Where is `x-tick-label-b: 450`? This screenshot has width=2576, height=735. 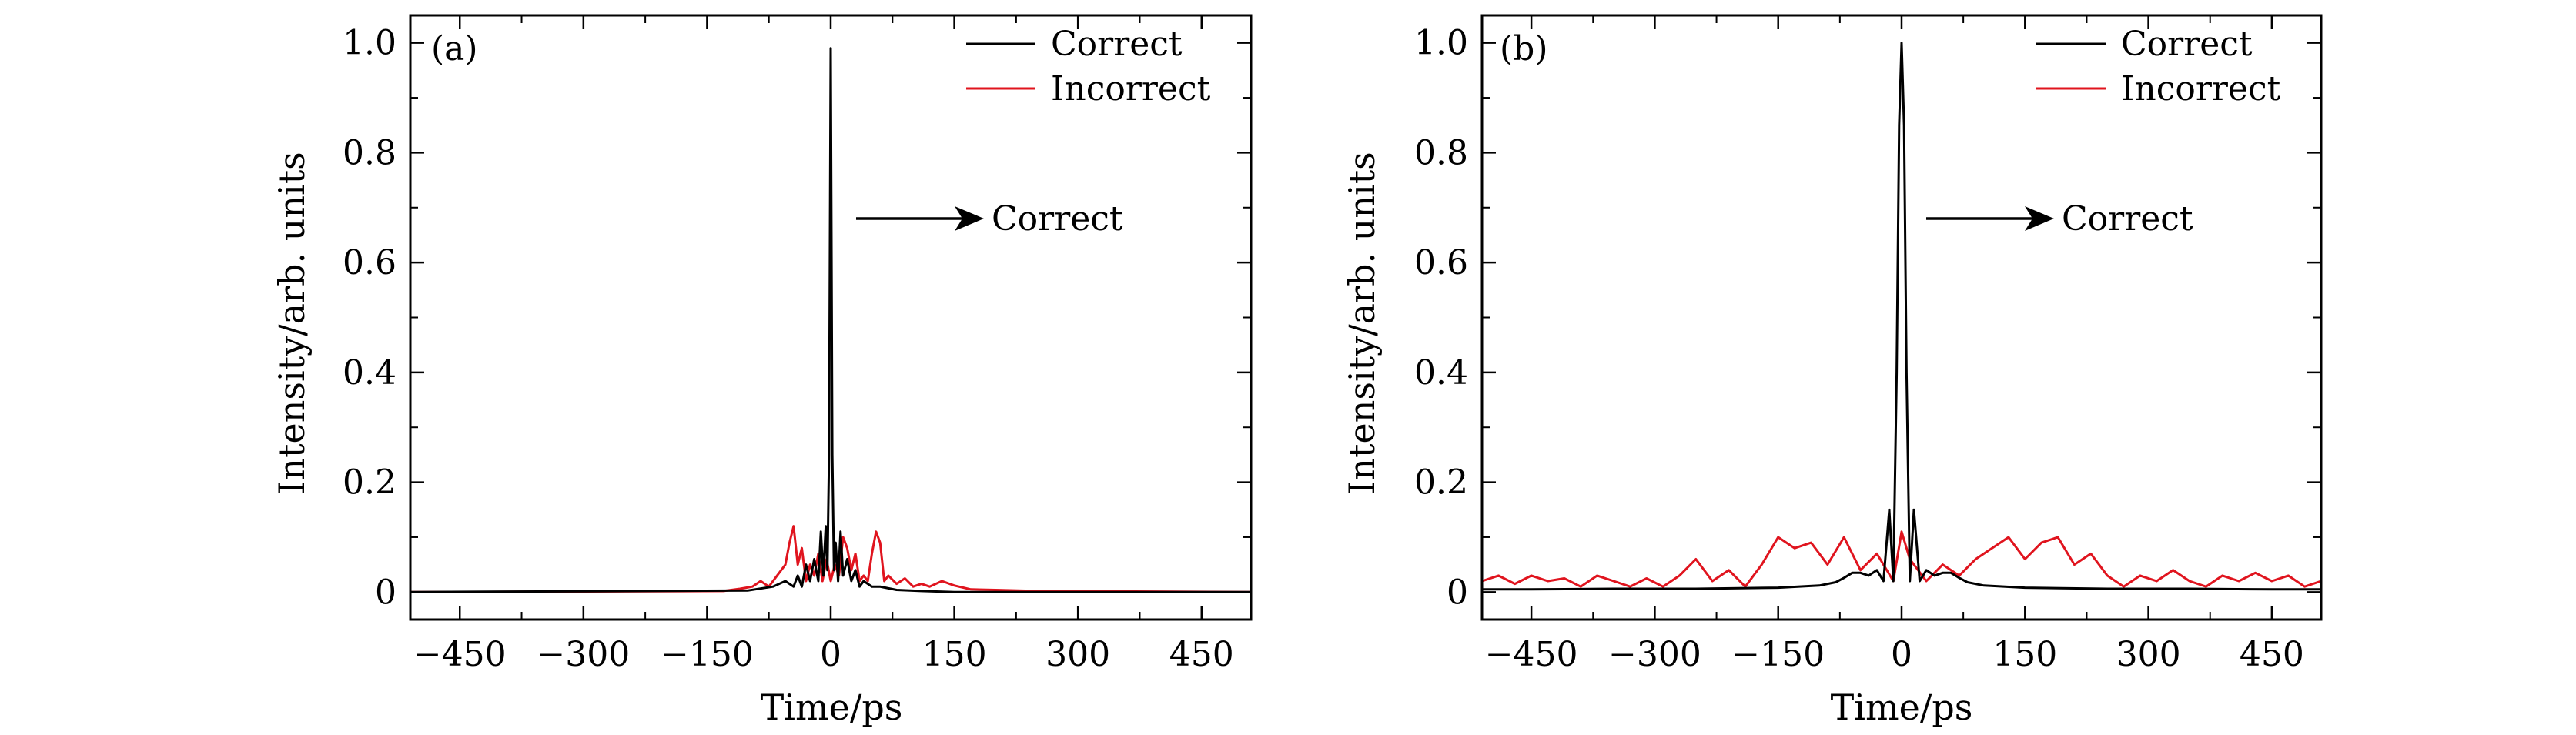
x-tick-label-b: 450 is located at coordinates (2272, 654).